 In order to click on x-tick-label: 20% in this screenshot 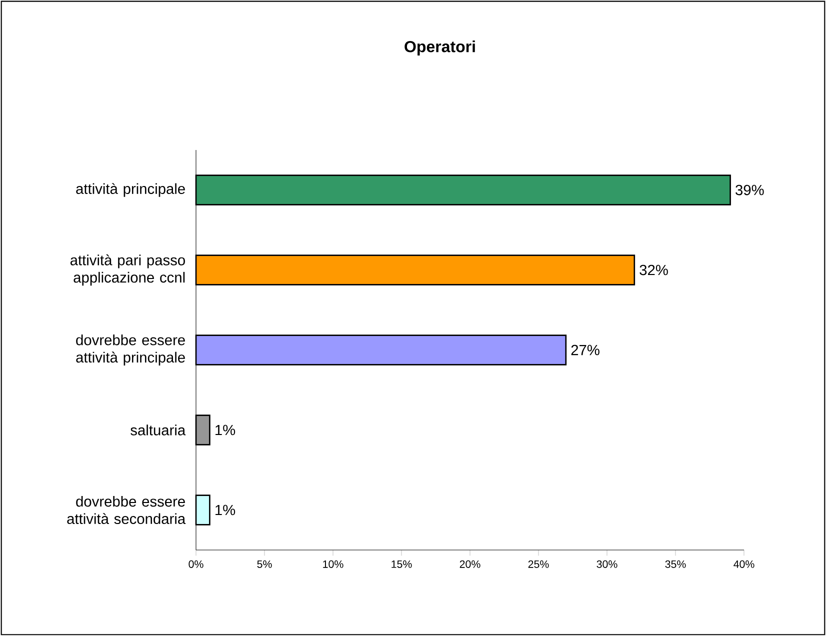, I will do `click(470, 564)`.